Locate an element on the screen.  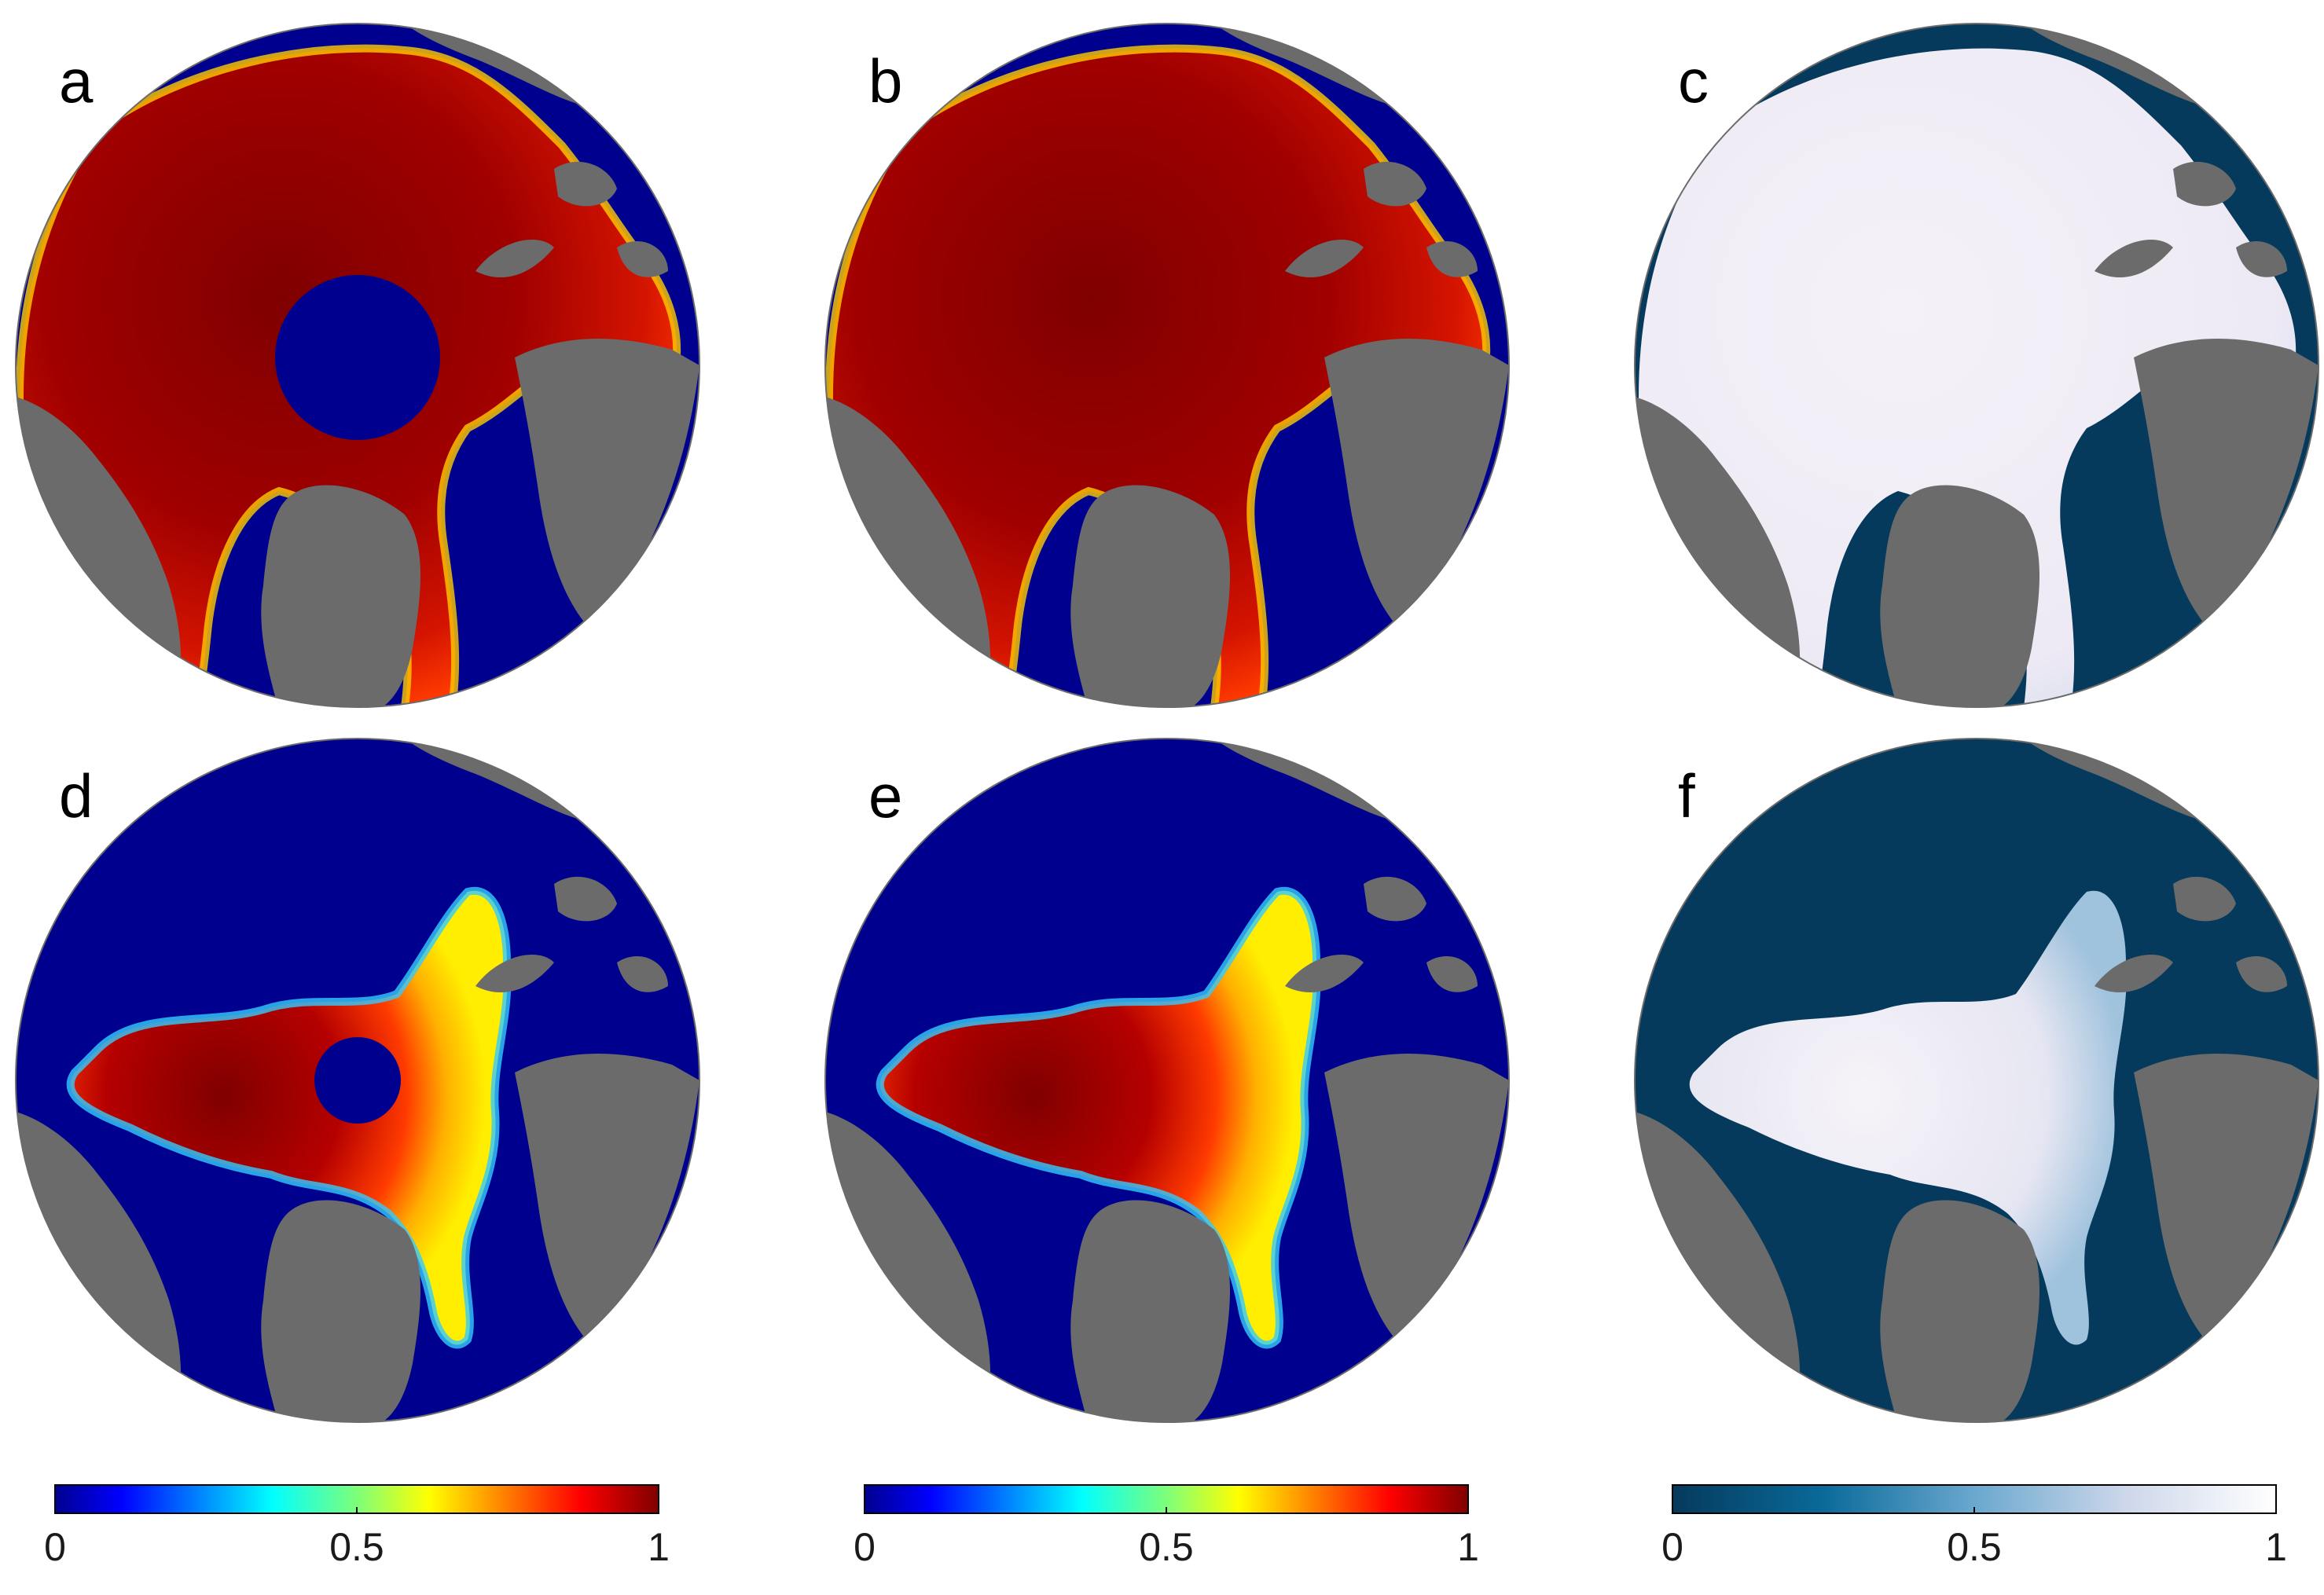
map-panel-e: e is located at coordinates (1167, 1080).